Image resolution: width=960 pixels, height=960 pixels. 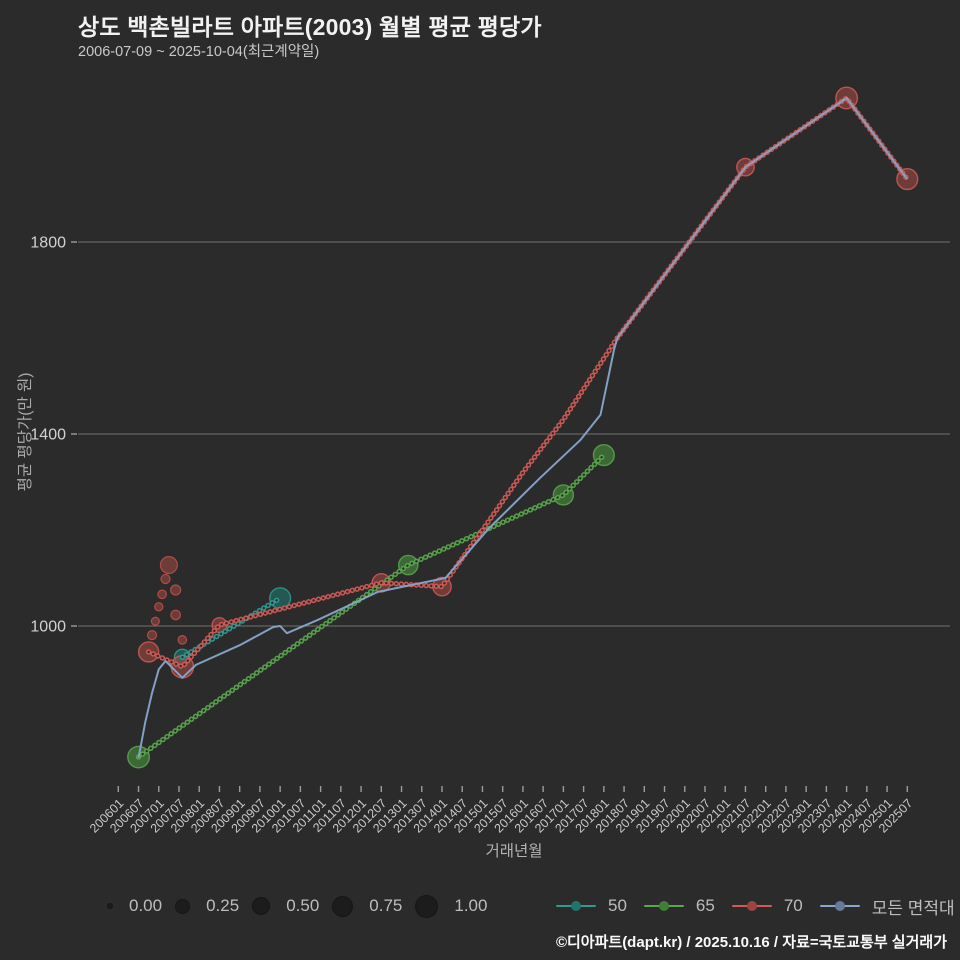 I want to click on series-legend: 50 65 70 모든 면적대 평균값, so click(x=758, y=906).